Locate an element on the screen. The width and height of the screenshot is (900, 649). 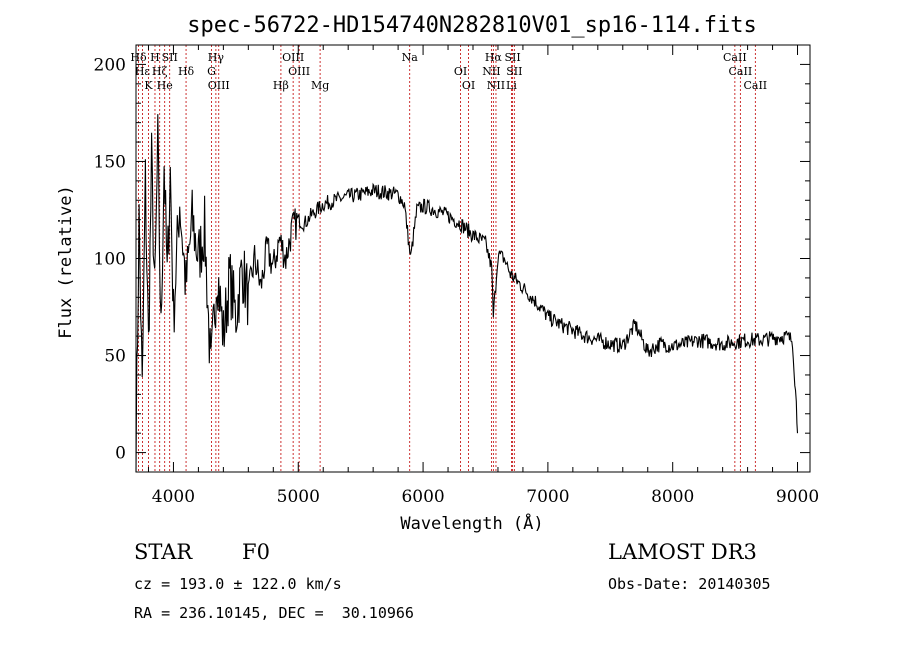
line-label: Li is located at coordinates (511, 85).